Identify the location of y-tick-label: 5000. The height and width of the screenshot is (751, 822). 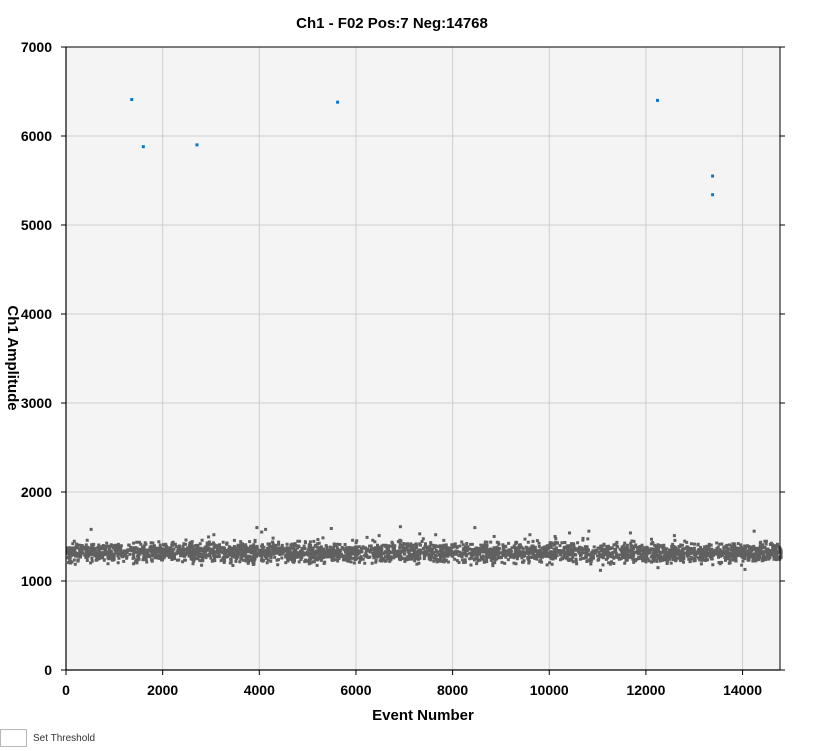
(36, 225).